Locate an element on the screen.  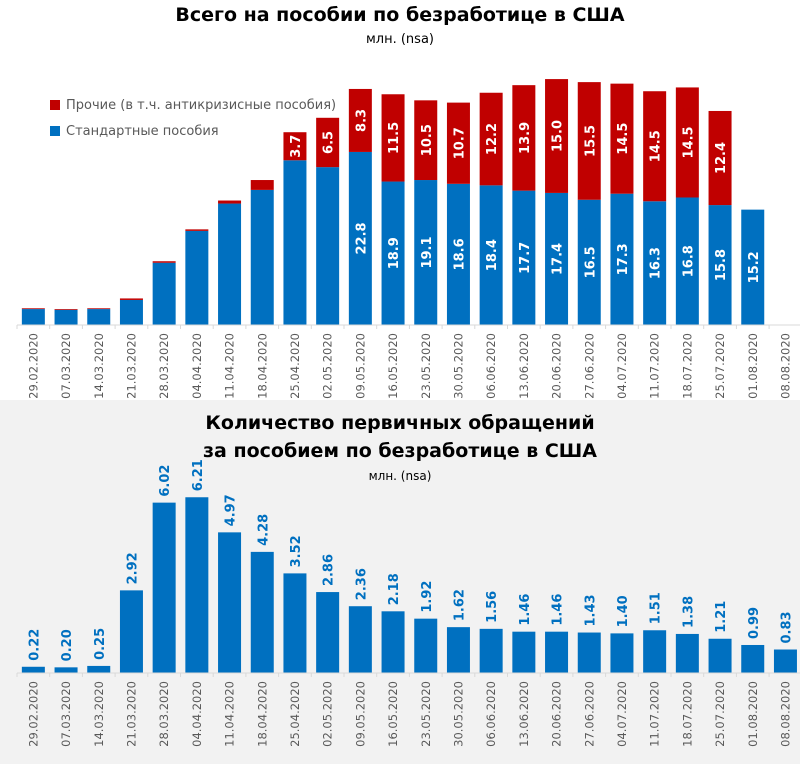
top-x-tick-label: 08.08.2020 is located at coordinates (785, 366).